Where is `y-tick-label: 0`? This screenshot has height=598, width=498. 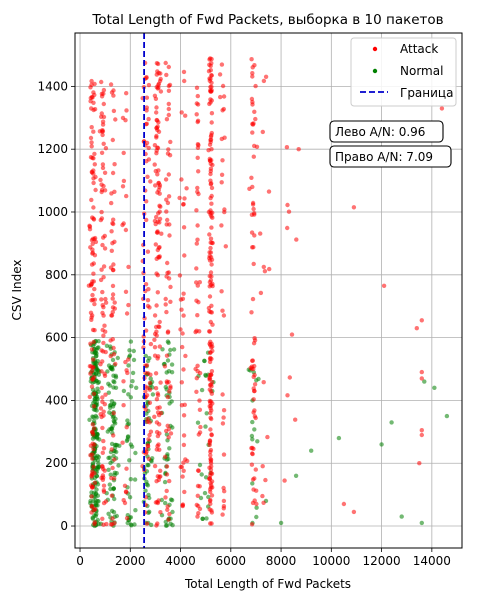
y-tick-label: 0 is located at coordinates (64, 526).